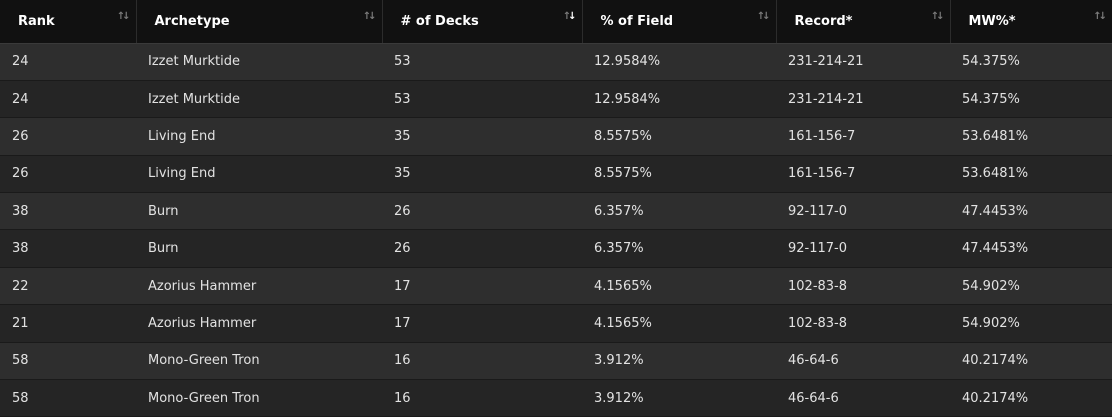 Image resolution: width=1112 pixels, height=417 pixels. Describe the element at coordinates (36, 21) in the screenshot. I see `column-header-label: Rank` at that location.